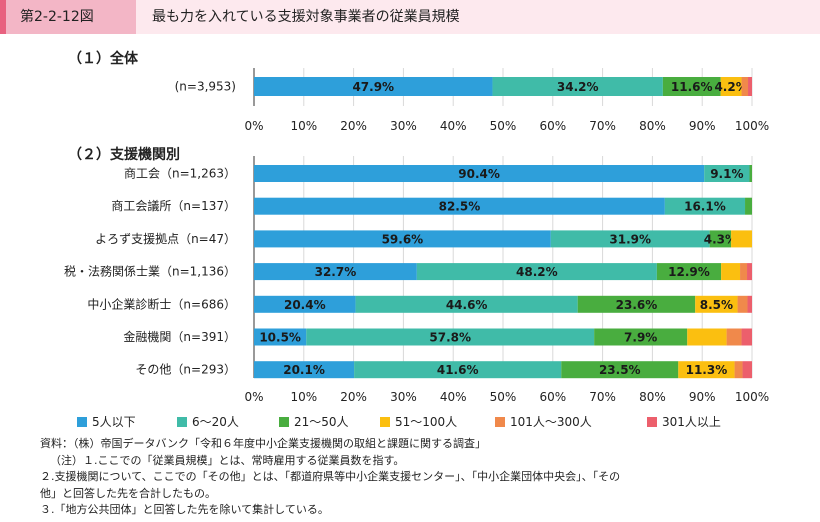 The width and height of the screenshot is (820, 522). I want to click on overall-data-label: 11.6%, so click(692, 87).